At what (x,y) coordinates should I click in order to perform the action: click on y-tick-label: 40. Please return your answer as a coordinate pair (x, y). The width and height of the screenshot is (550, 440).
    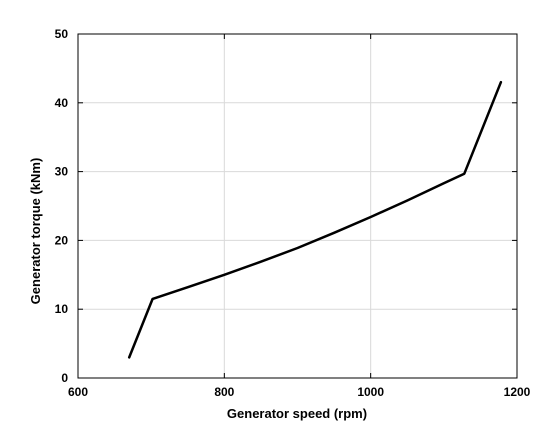
    Looking at the image, I should click on (62, 103).